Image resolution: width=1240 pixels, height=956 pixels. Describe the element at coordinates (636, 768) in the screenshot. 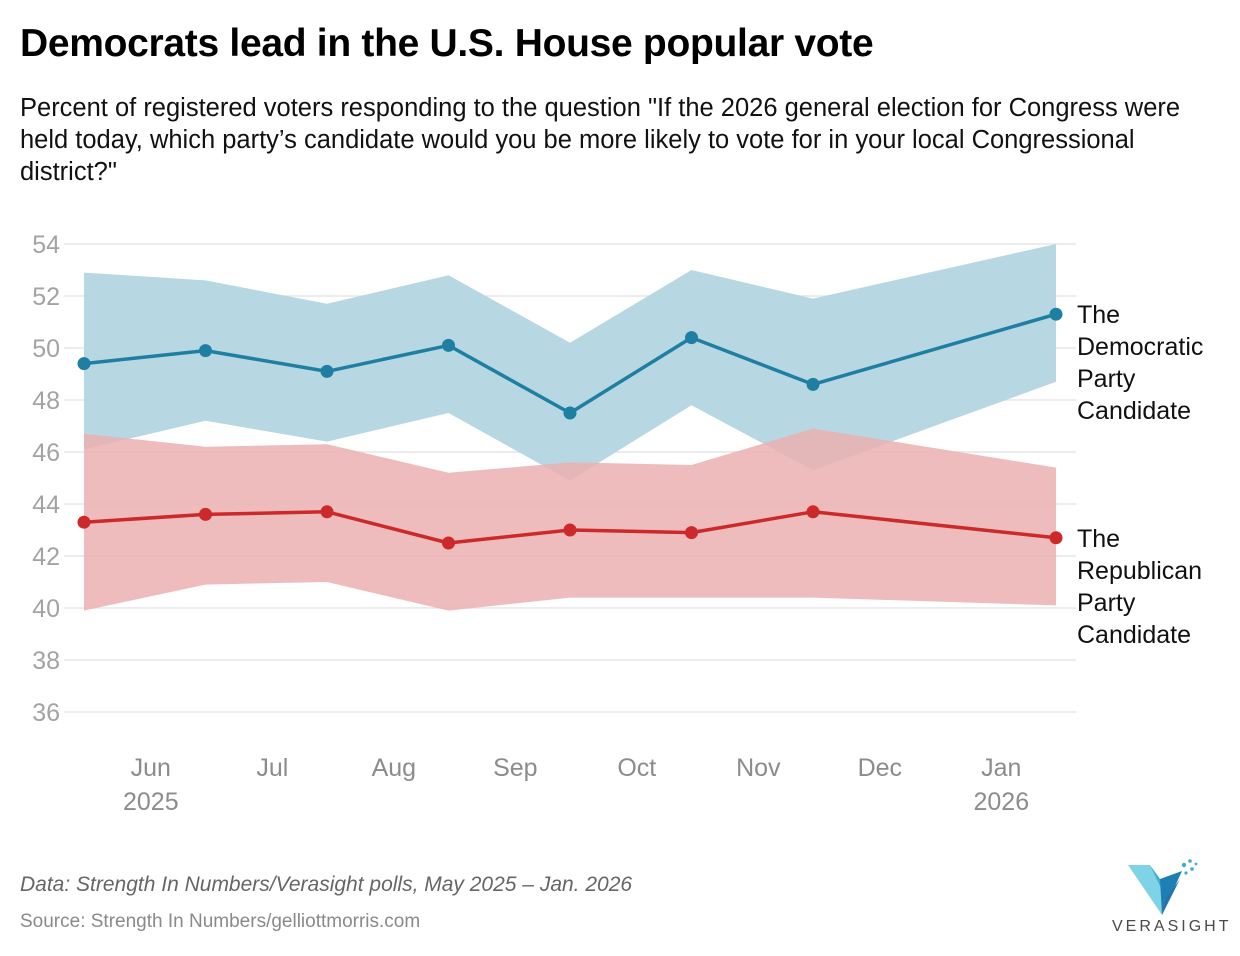

I see `x-tick-label: Oct` at that location.